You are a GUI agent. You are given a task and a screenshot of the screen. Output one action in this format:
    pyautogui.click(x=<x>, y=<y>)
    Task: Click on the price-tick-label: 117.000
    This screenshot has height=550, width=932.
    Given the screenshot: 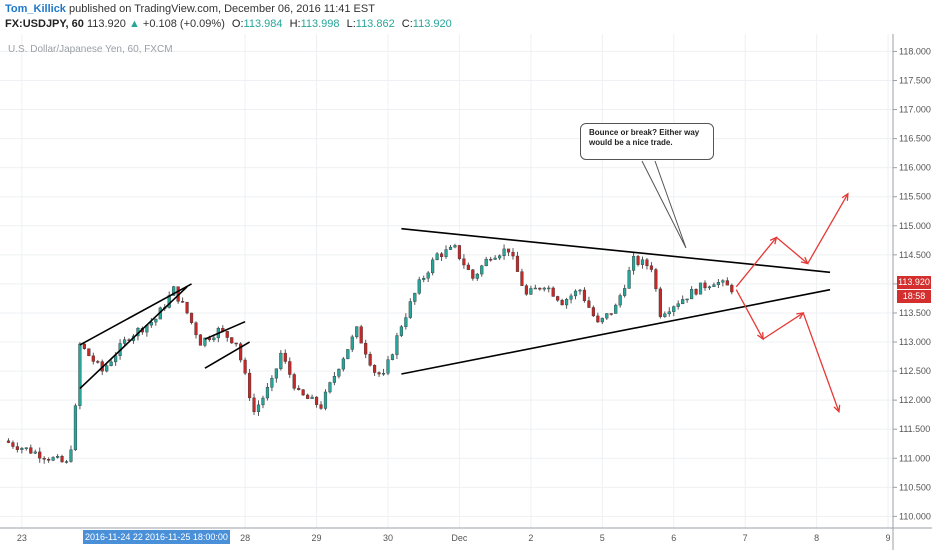 What is the action you would take?
    pyautogui.click(x=915, y=110)
    